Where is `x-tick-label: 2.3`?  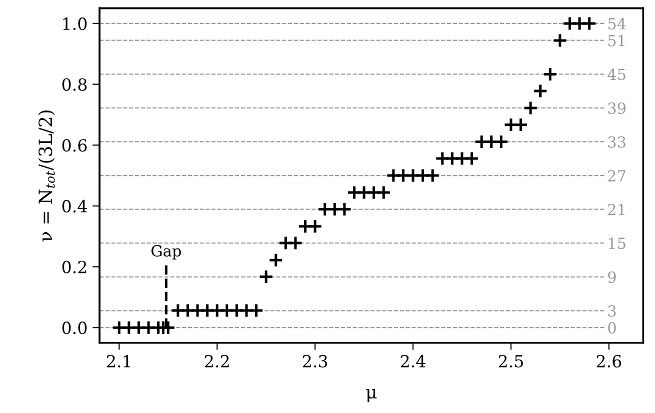 x-tick-label: 2.3 is located at coordinates (315, 361).